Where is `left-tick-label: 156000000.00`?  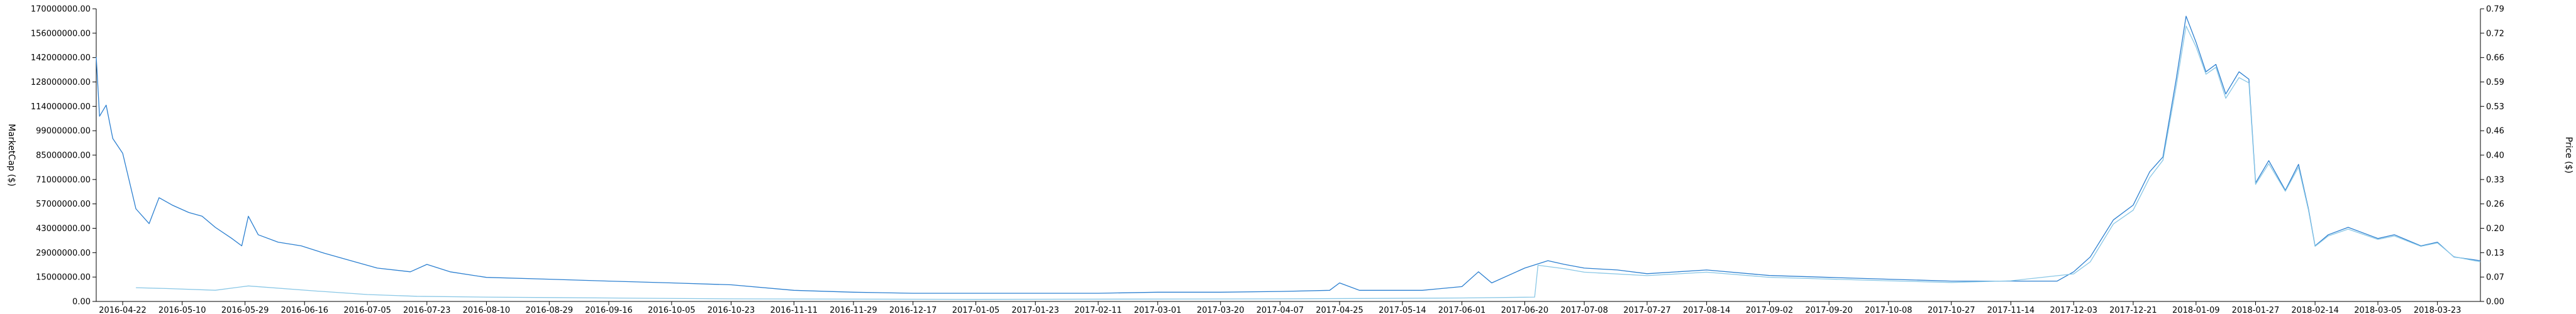 left-tick-label: 156000000.00 is located at coordinates (61, 33).